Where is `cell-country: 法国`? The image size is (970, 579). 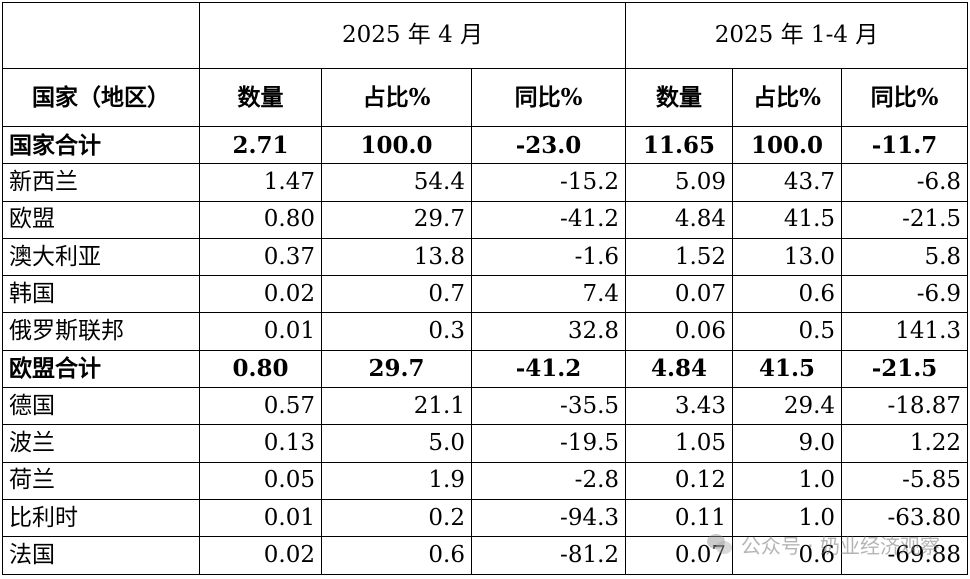 cell-country: 法国 is located at coordinates (101, 555).